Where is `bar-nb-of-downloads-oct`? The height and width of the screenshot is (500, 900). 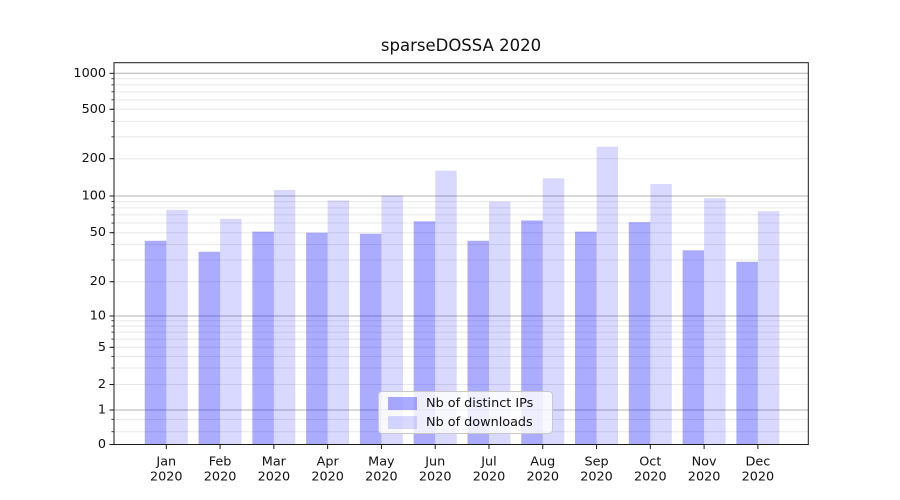
bar-nb-of-downloads-oct is located at coordinates (661, 314).